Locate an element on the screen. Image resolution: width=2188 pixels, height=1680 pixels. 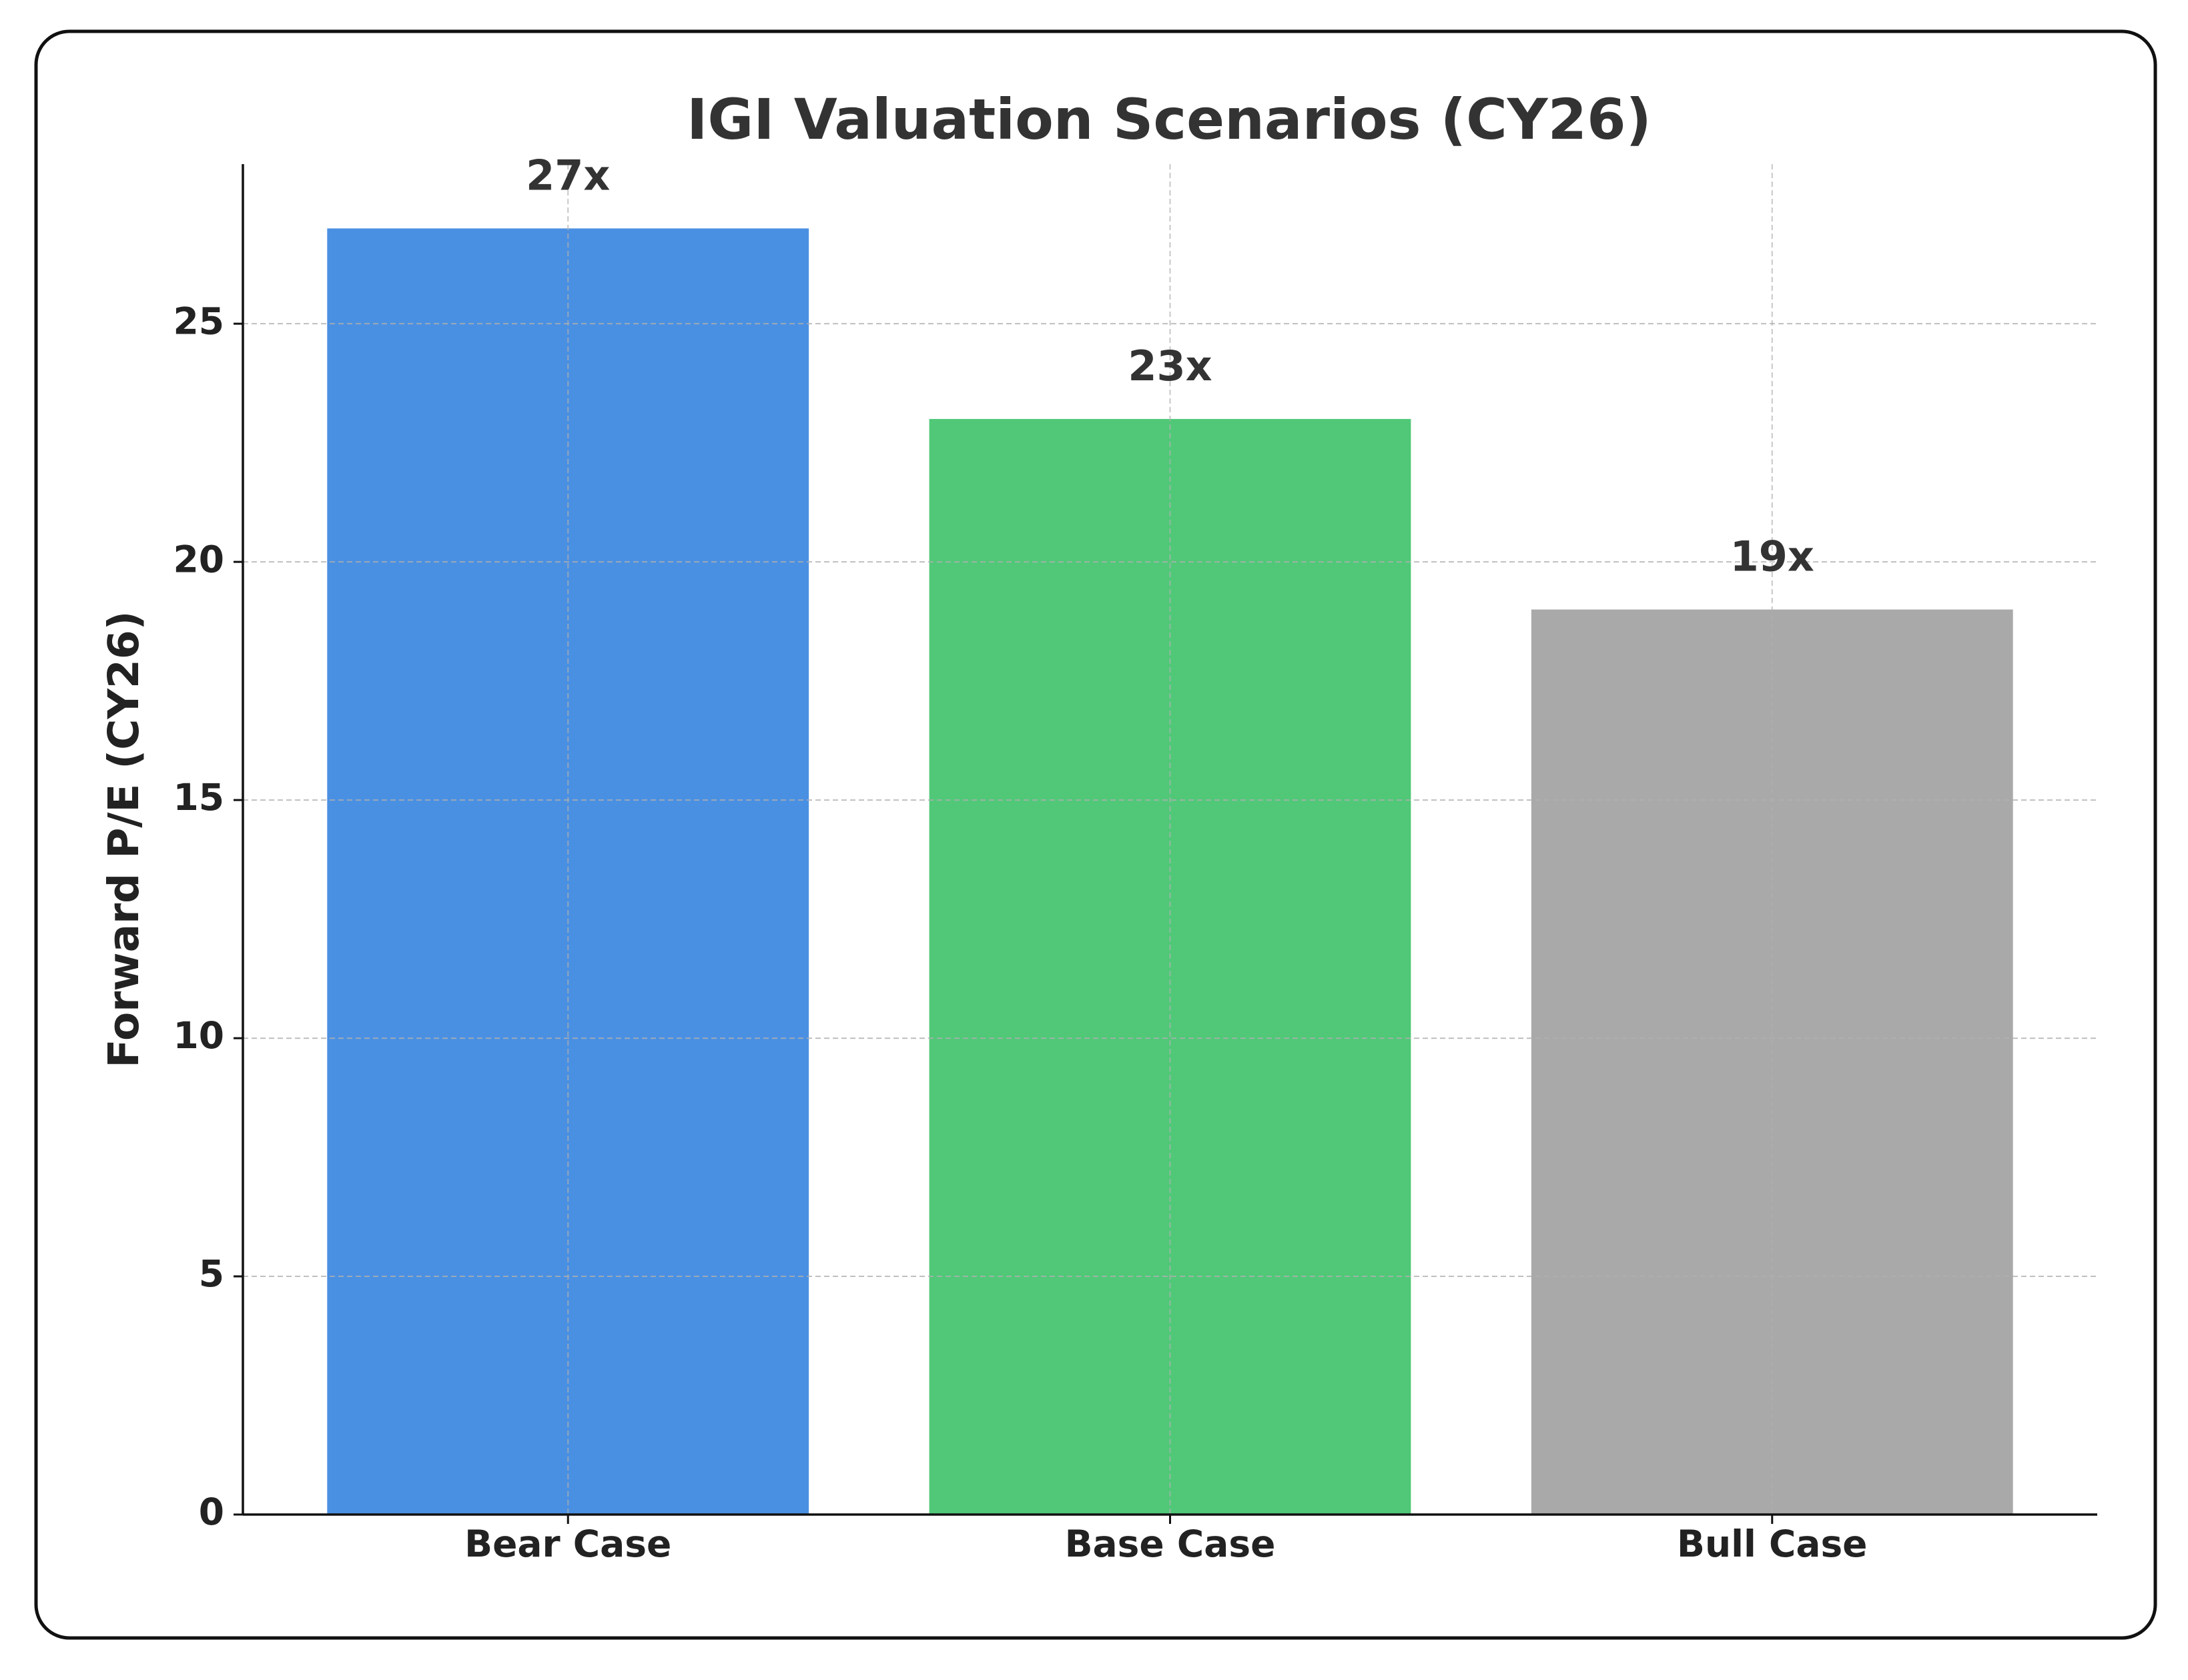
y-tick-label: 15 is located at coordinates (198, 797).